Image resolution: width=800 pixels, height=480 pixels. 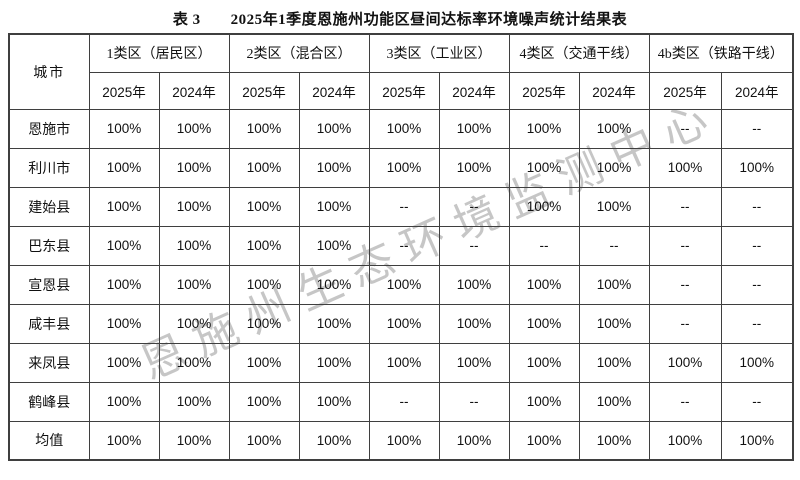 What do you see at coordinates (299, 53) in the screenshot?
I see `group-header: 2类区（混合区）` at bounding box center [299, 53].